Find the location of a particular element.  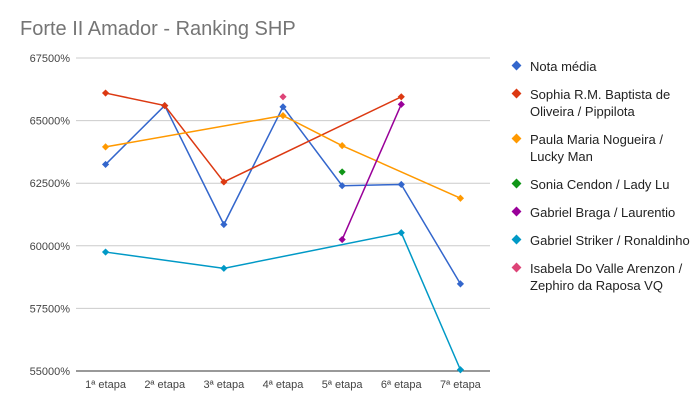

legend-item: Sonia Cendon / Lady Lu is located at coordinates (601, 184).